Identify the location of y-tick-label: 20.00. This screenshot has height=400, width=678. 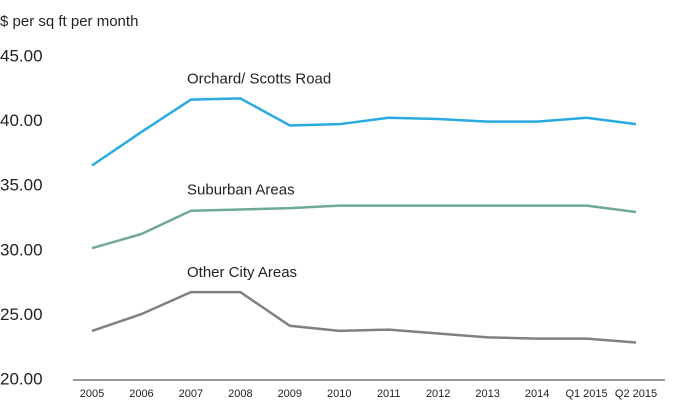
(21, 378).